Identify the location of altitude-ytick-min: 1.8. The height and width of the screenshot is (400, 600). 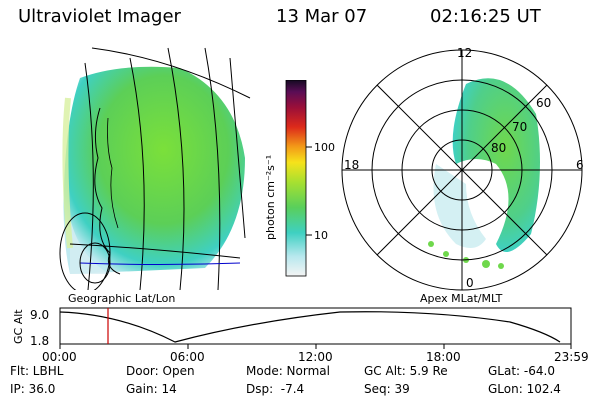
(40, 341).